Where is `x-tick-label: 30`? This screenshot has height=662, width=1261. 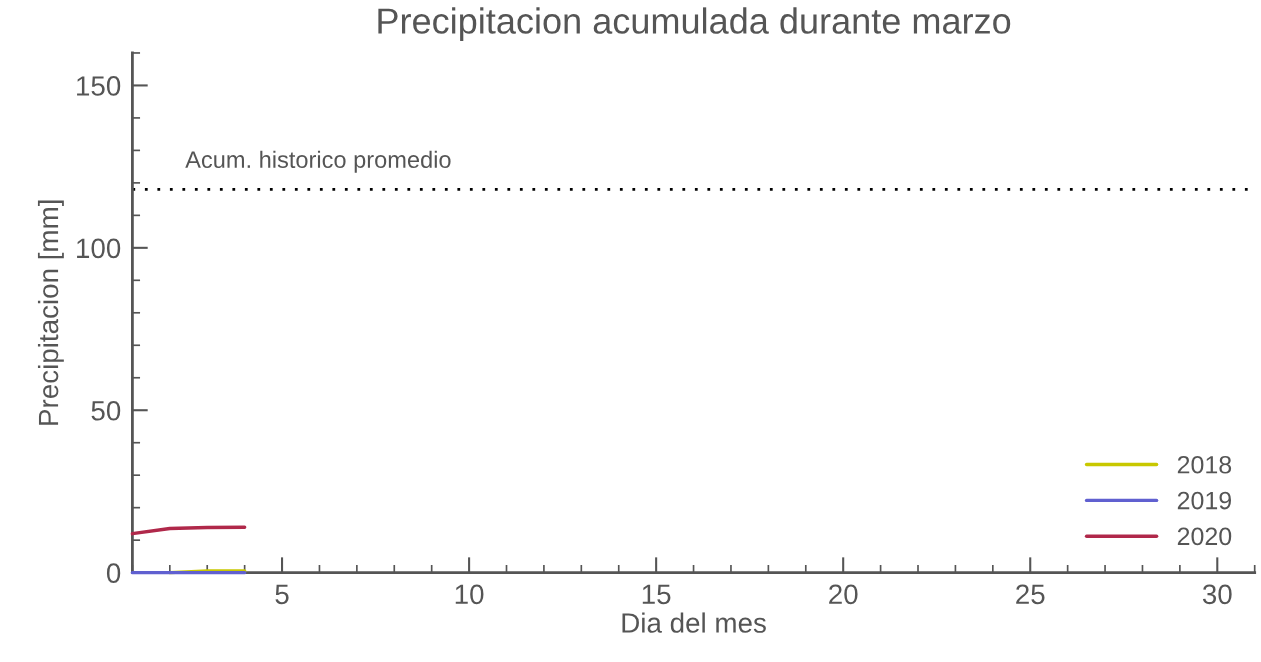
x-tick-label: 30 is located at coordinates (1217, 594).